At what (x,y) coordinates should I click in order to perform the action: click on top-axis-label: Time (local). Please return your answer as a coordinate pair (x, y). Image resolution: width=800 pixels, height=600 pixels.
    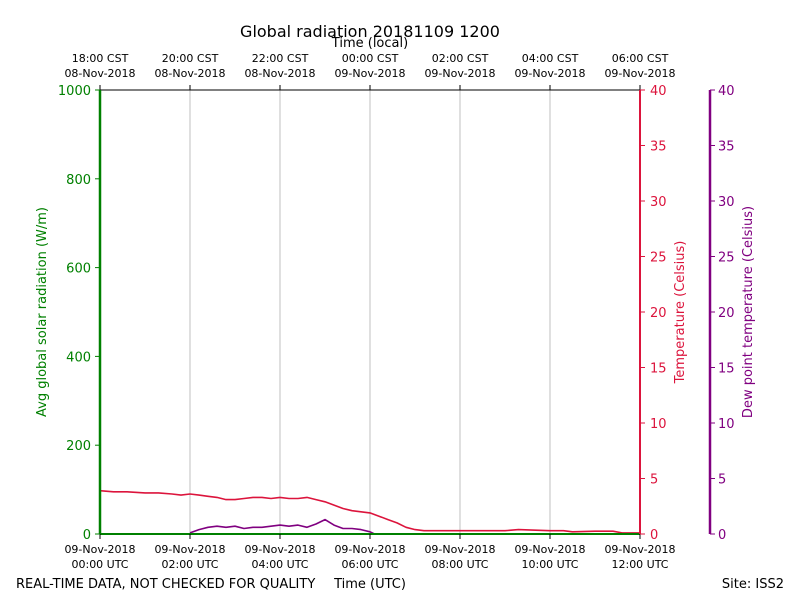
    Looking at the image, I should click on (369, 43).